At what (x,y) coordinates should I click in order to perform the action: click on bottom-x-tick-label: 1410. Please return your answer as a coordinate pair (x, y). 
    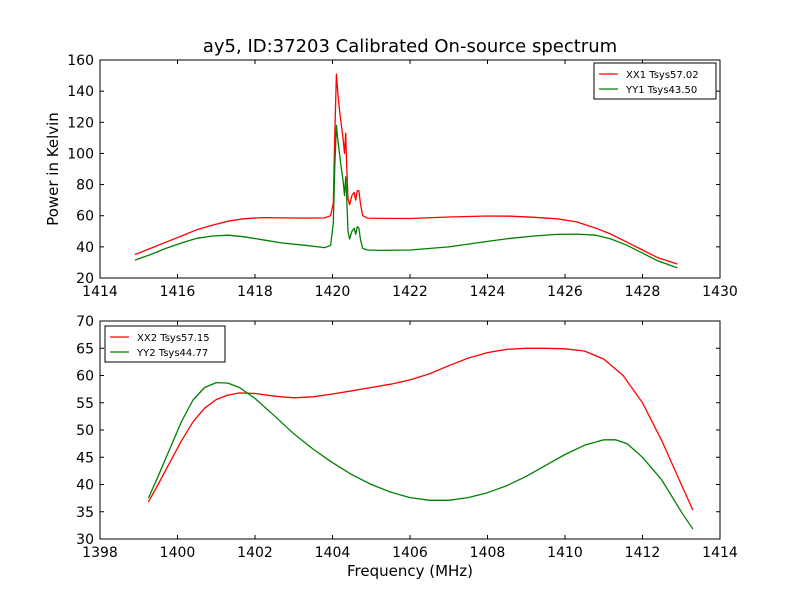
    Looking at the image, I should click on (565, 553).